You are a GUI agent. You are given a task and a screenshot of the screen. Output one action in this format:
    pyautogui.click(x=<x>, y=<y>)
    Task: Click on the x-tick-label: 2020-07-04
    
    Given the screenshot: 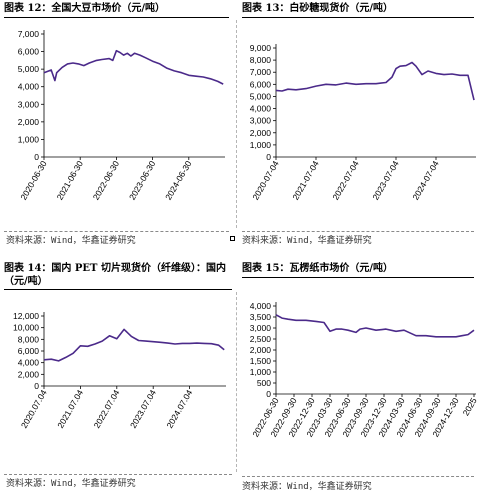 What is the action you would take?
    pyautogui.click(x=265, y=180)
    